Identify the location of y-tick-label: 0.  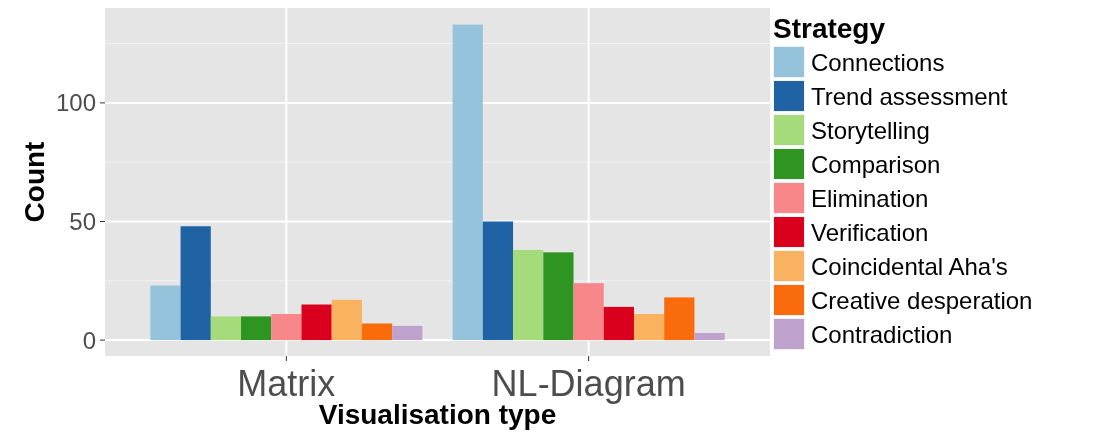
(89, 340).